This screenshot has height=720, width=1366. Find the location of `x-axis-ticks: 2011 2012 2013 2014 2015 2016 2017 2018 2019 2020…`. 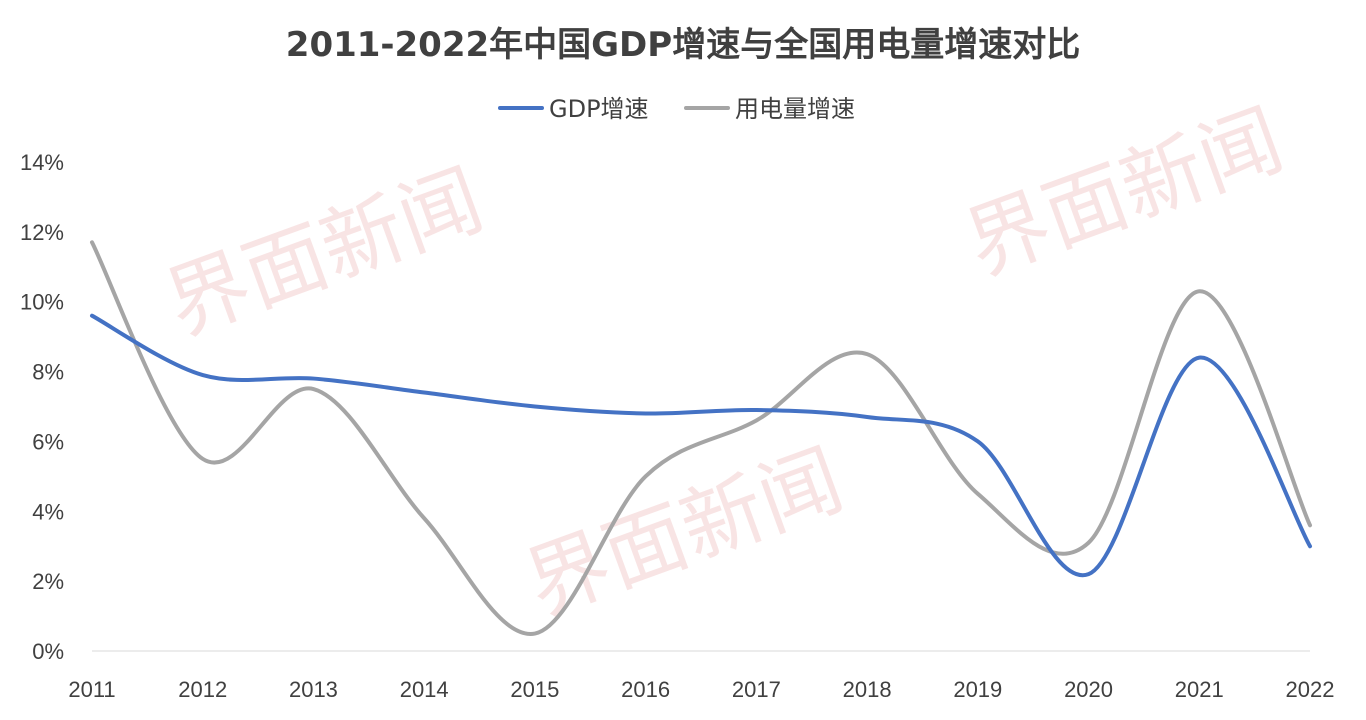

x-axis-ticks: 2011 2012 2013 2014 2015 2016 2017 2018 2019 2020… is located at coordinates (701, 689).